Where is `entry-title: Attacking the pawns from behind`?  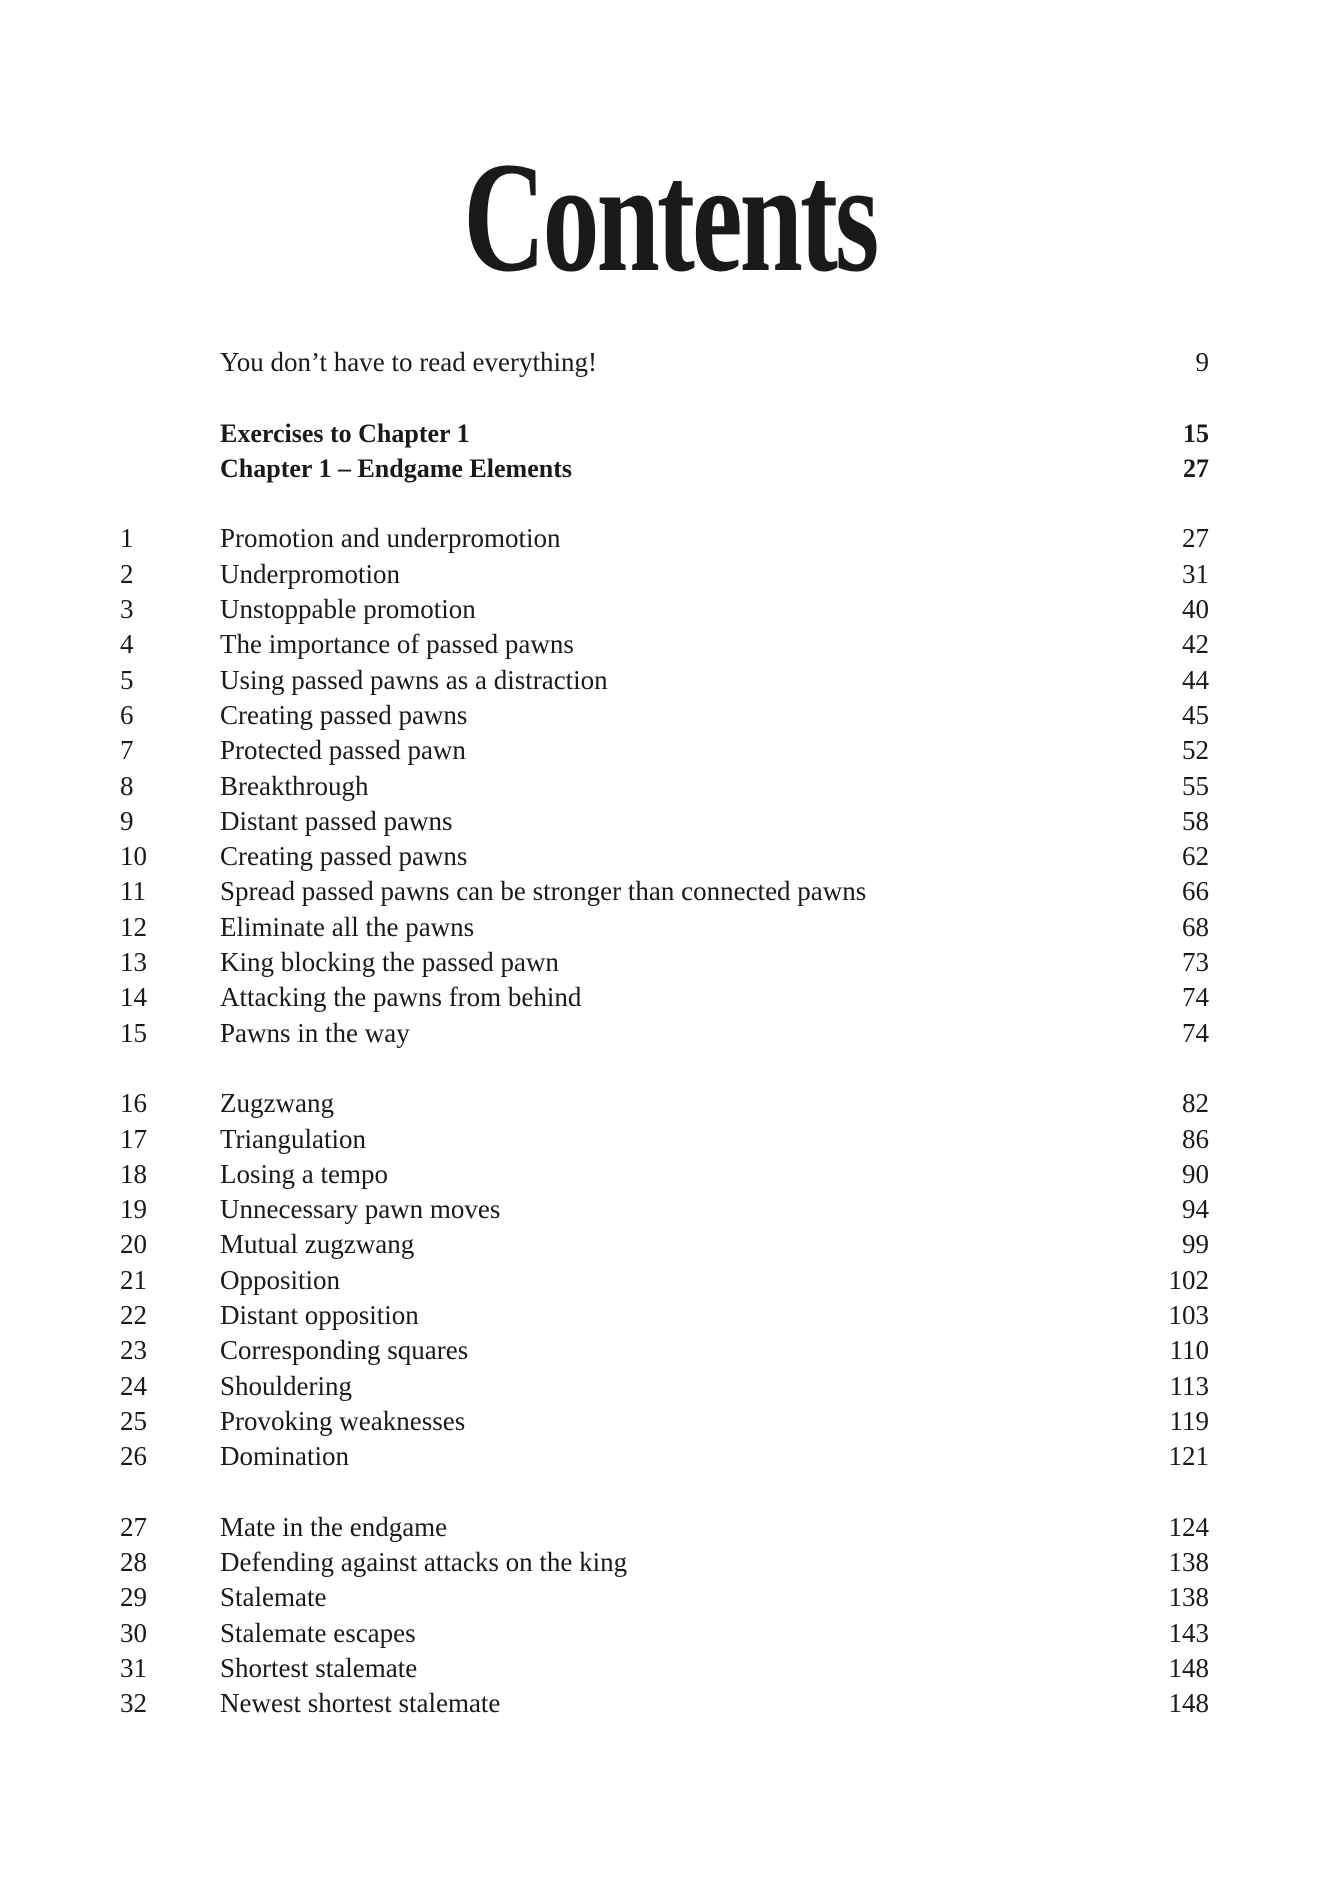 entry-title: Attacking the pawns from behind is located at coordinates (401, 997).